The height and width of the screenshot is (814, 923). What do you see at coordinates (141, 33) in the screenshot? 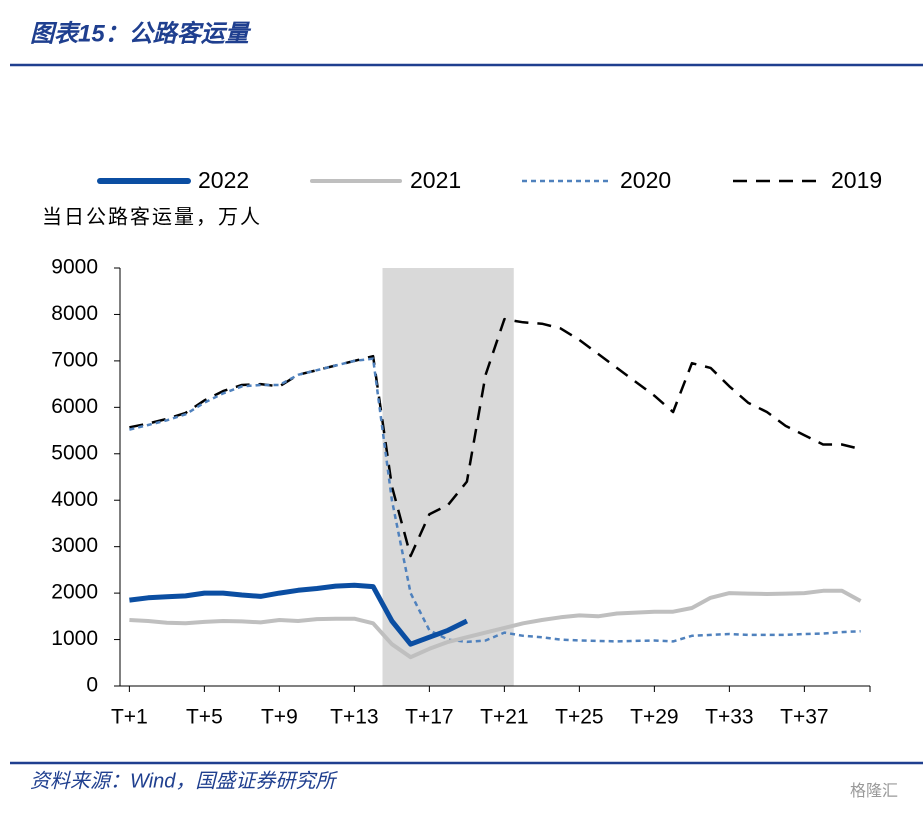
I see `chart-title: 图表15：公路客运量` at bounding box center [141, 33].